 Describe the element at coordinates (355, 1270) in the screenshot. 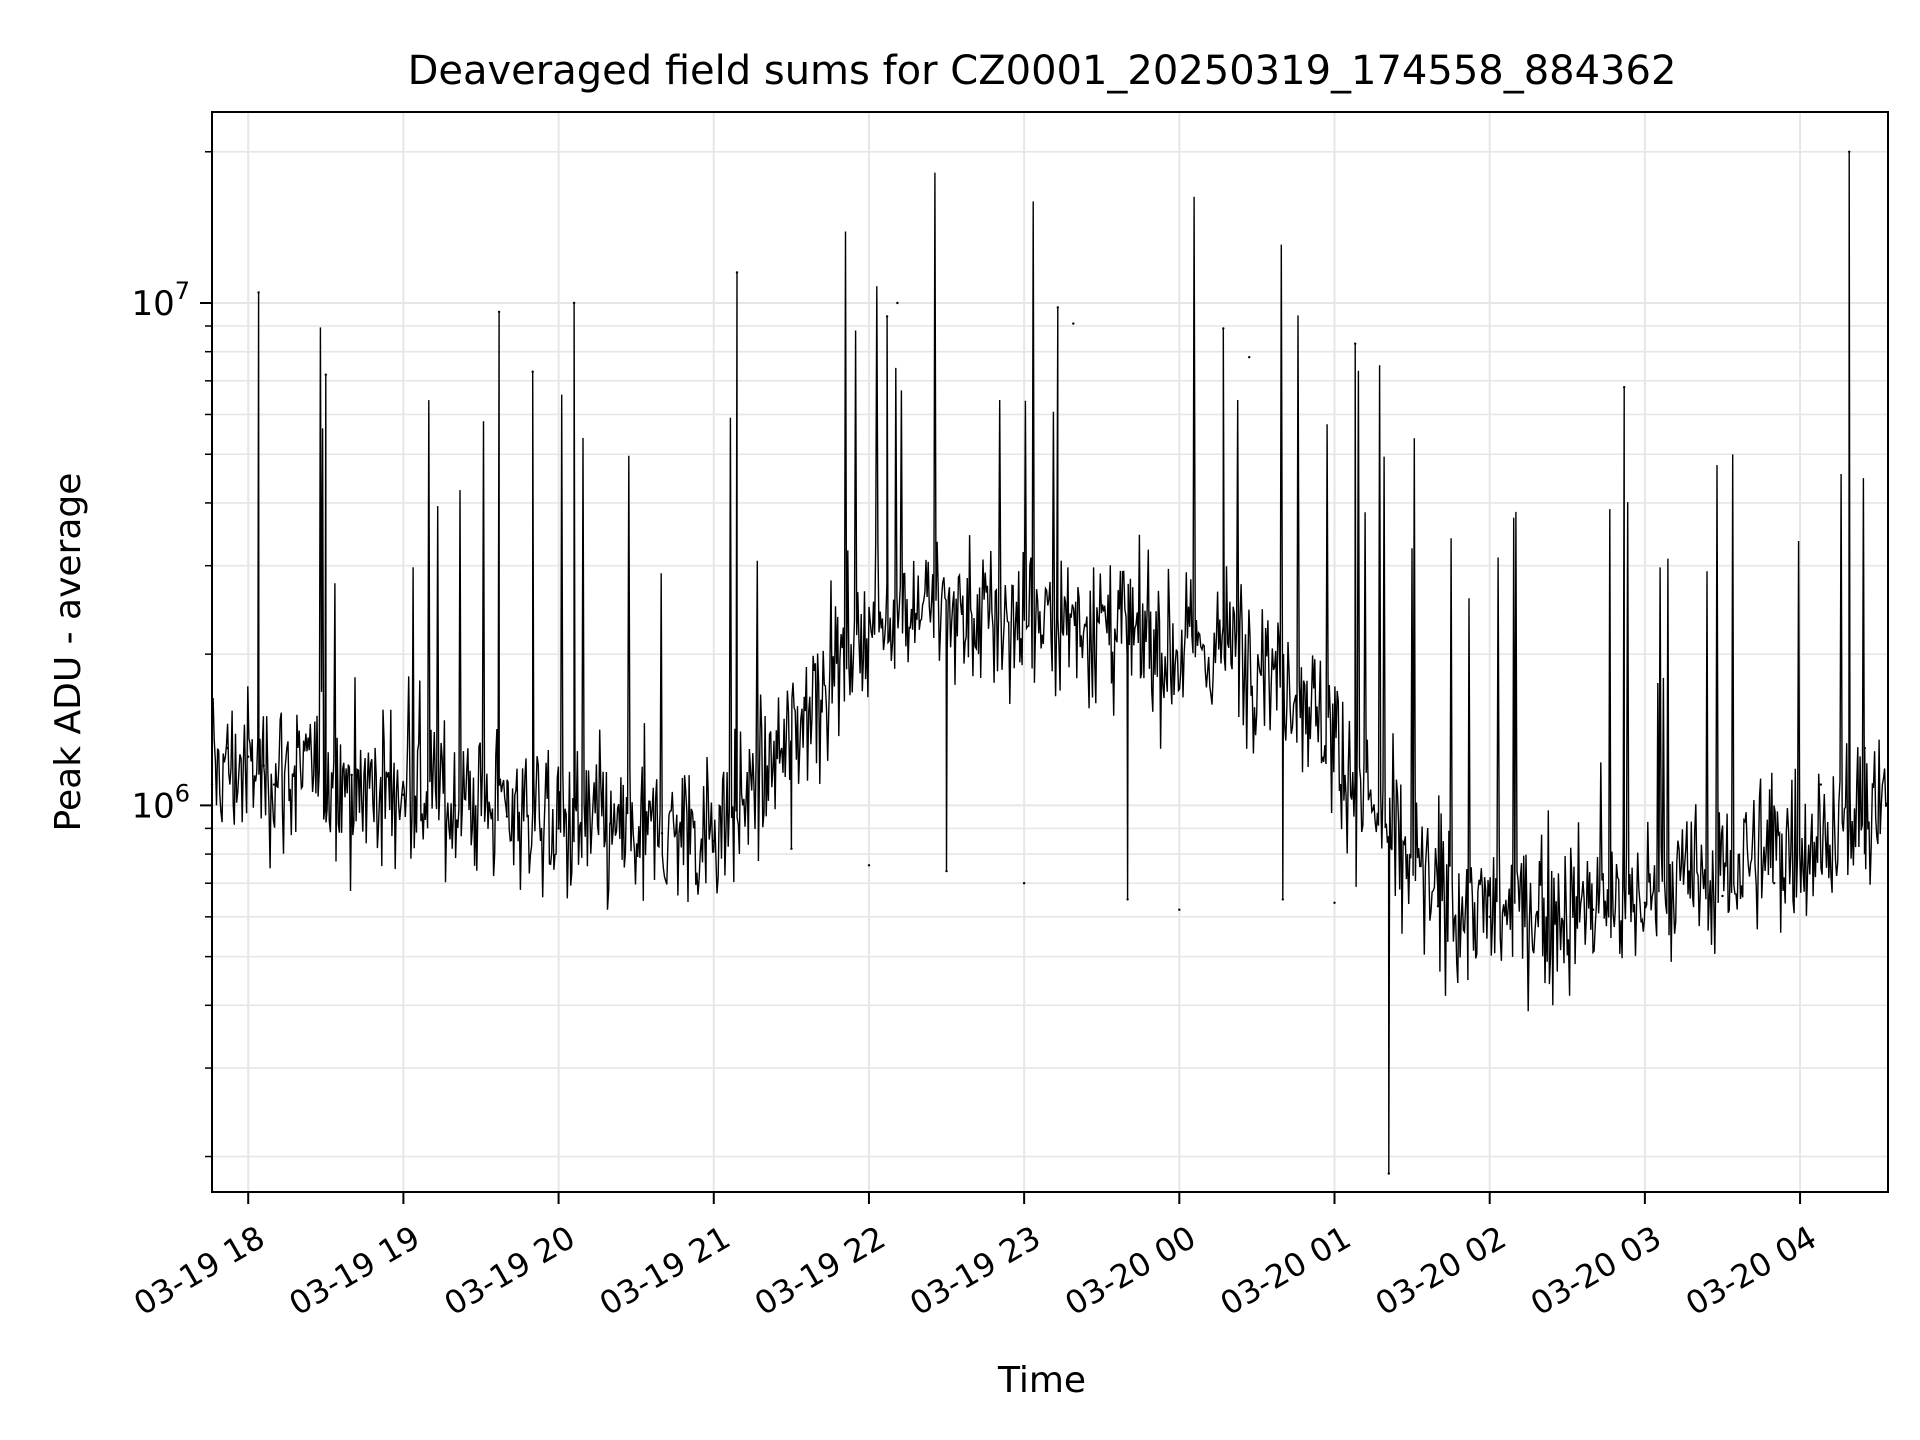

I see `x-tick-label: 03-19 19` at that location.